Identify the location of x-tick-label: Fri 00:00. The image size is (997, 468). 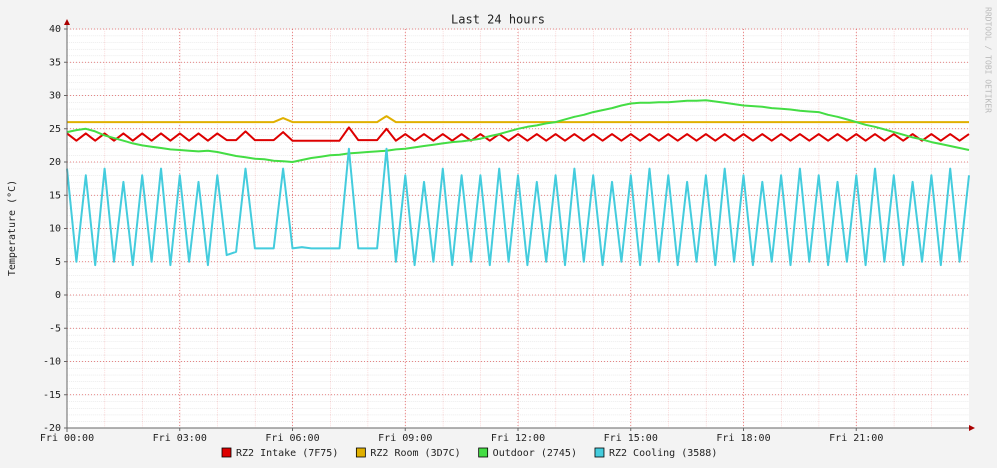
(67, 438).